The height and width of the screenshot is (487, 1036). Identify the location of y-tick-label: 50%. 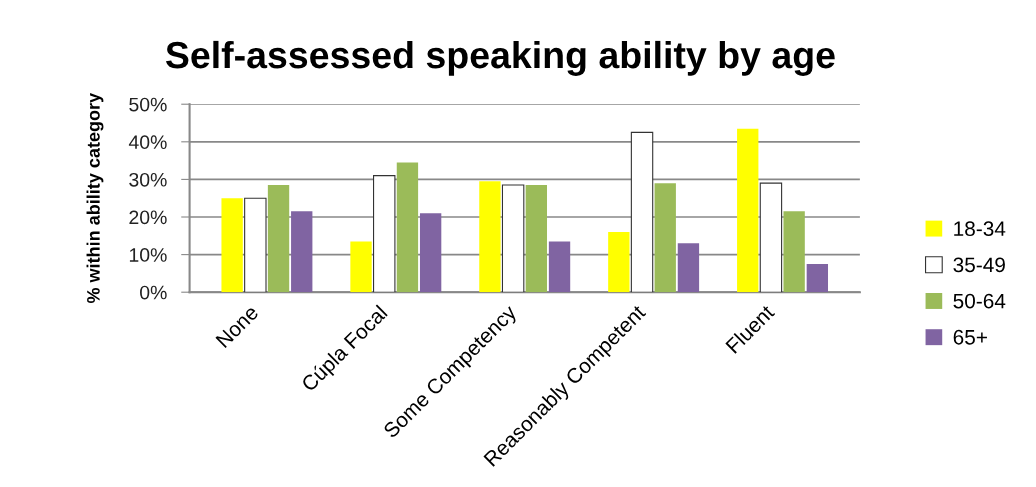
(148, 104).